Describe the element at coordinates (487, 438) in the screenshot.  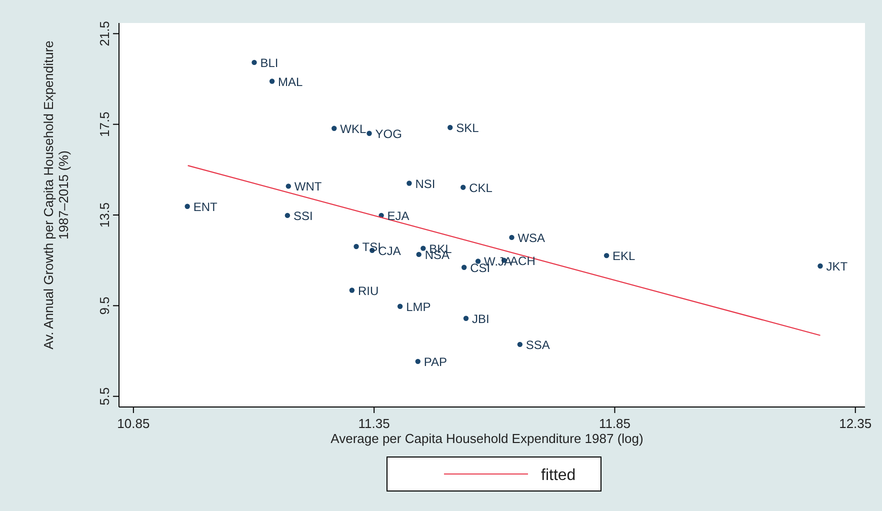
I see `x-axis-title: Average per Capita Household Expenditure 1987 (log)` at that location.